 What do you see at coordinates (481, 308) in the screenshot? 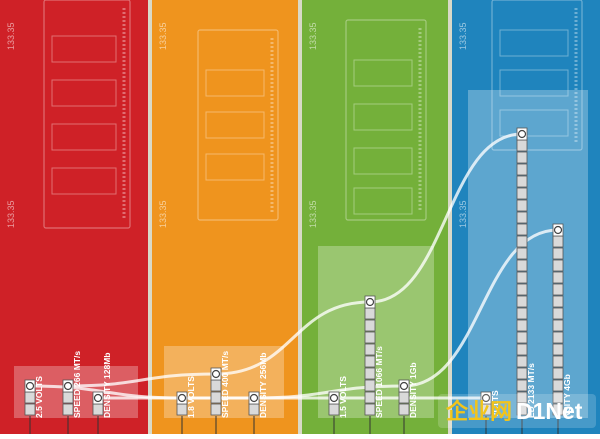
I see `density-curve` at bounding box center [481, 308].